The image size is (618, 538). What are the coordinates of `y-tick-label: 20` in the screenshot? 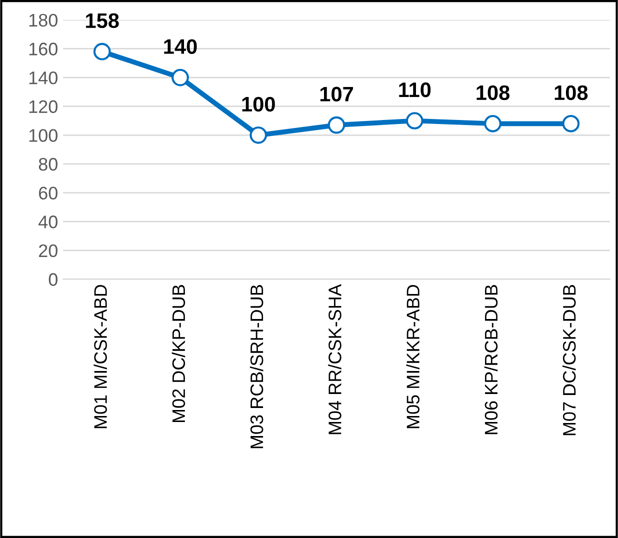 It's located at (48, 251).